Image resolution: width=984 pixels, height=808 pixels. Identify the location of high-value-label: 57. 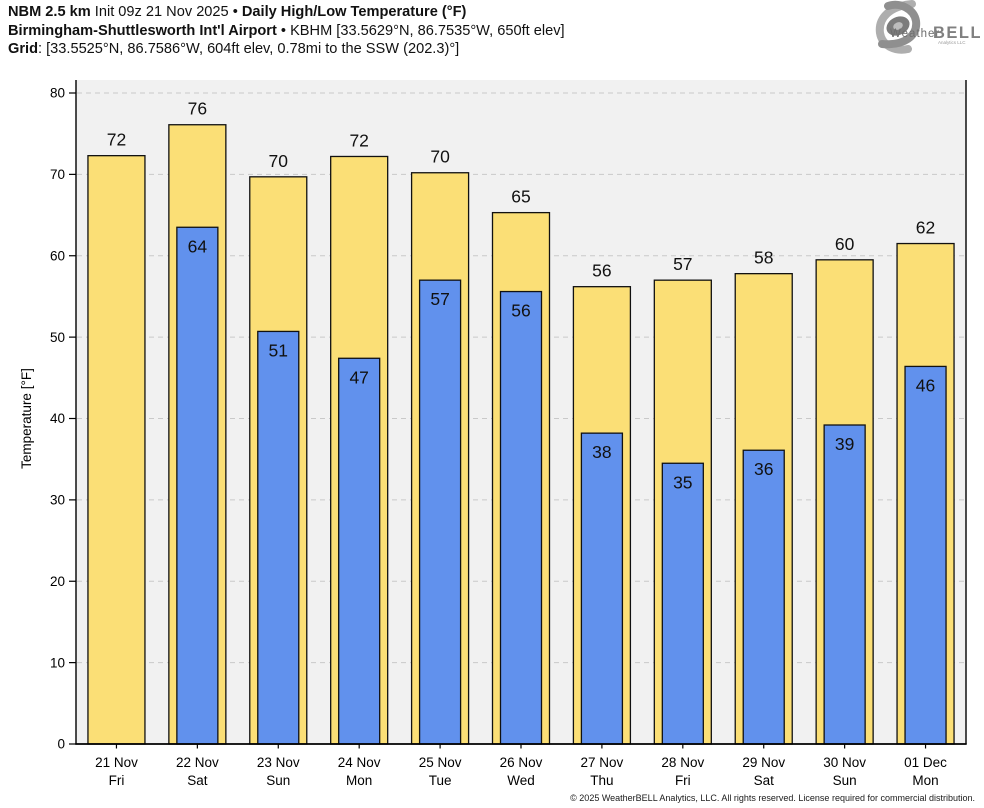
(682, 264).